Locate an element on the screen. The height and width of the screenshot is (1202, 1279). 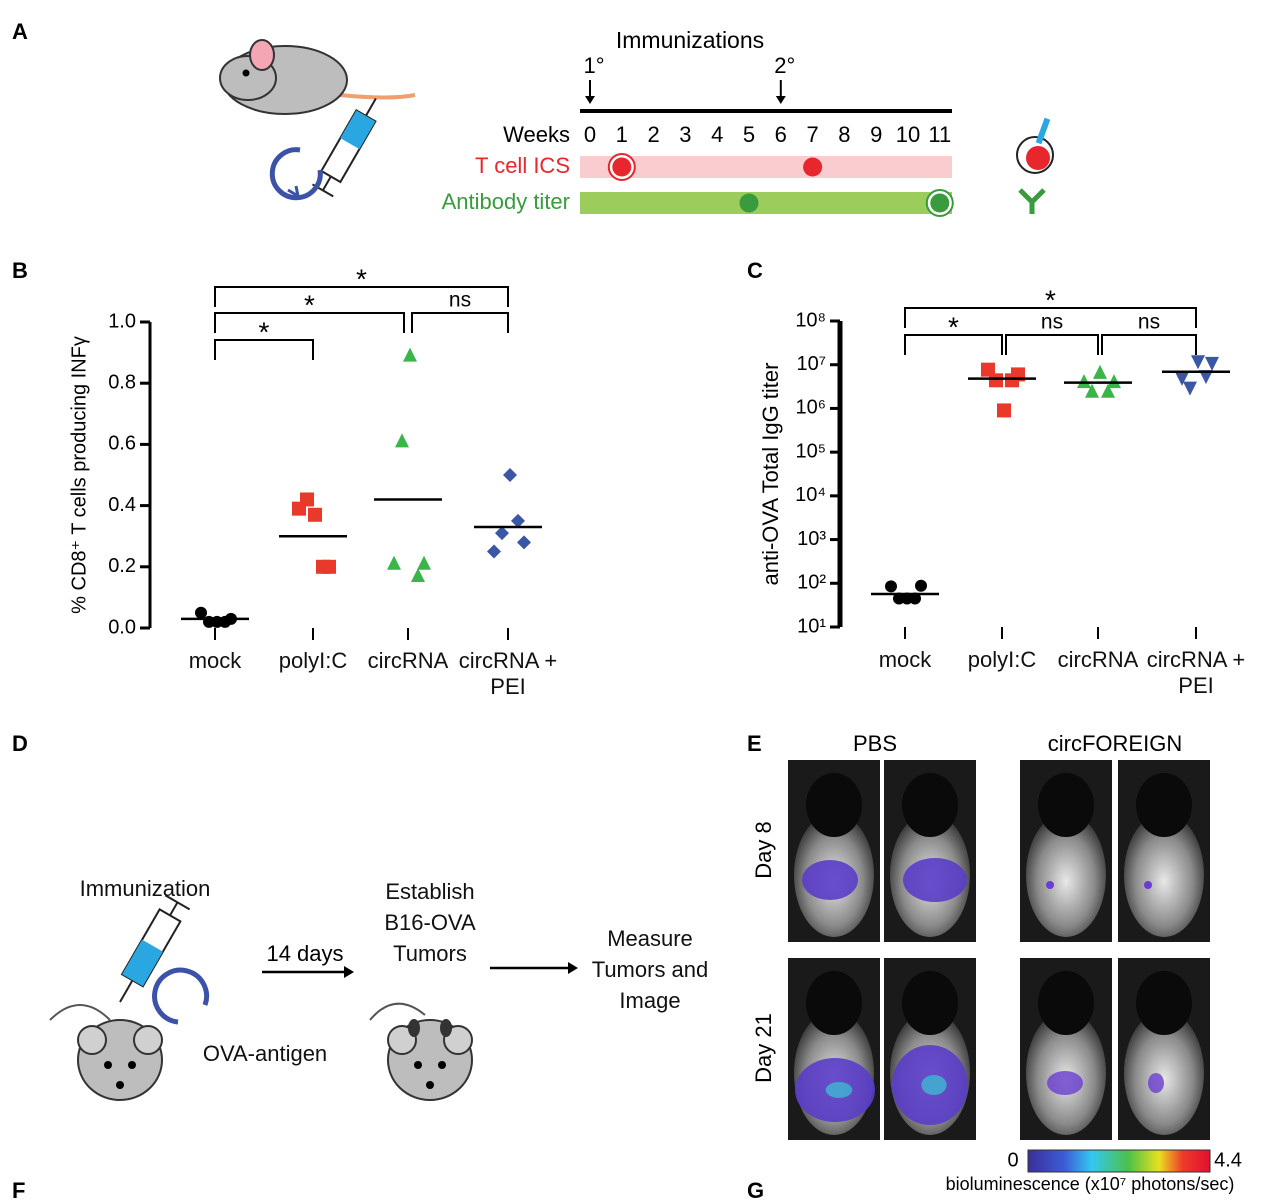
y-tick-label: 10² is located at coordinates (811, 583).